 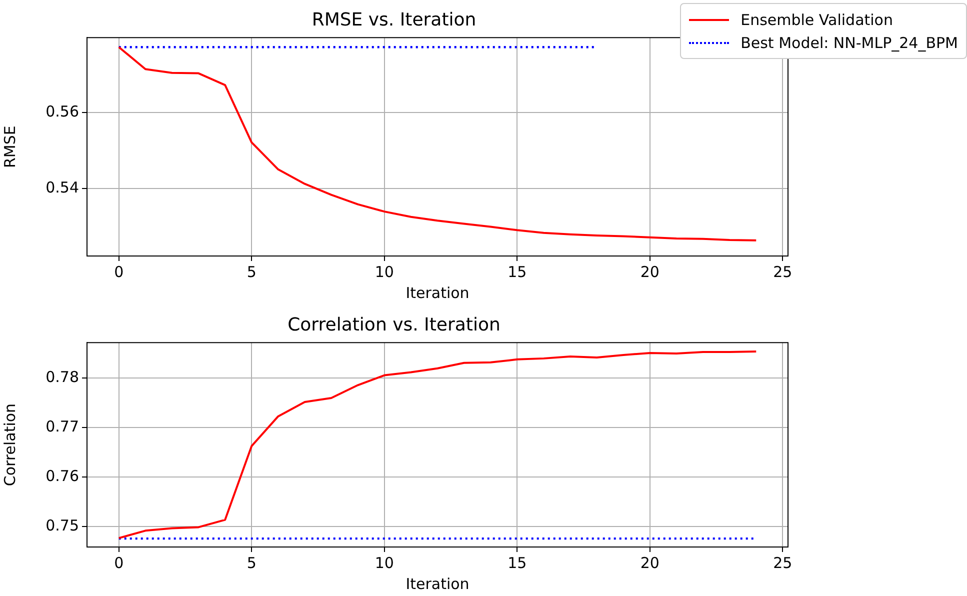 I want to click on chart-title: RMSE vs. Iteration, so click(x=394, y=19).